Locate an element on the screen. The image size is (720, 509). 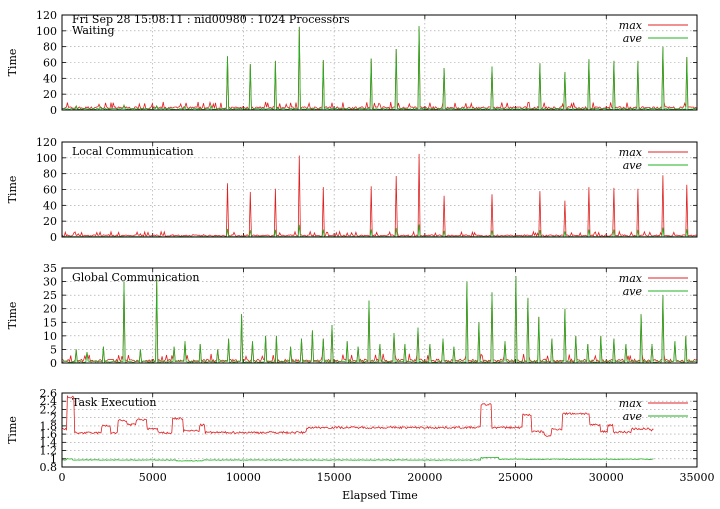
x-tick-label: 5000 is located at coordinates (153, 477).